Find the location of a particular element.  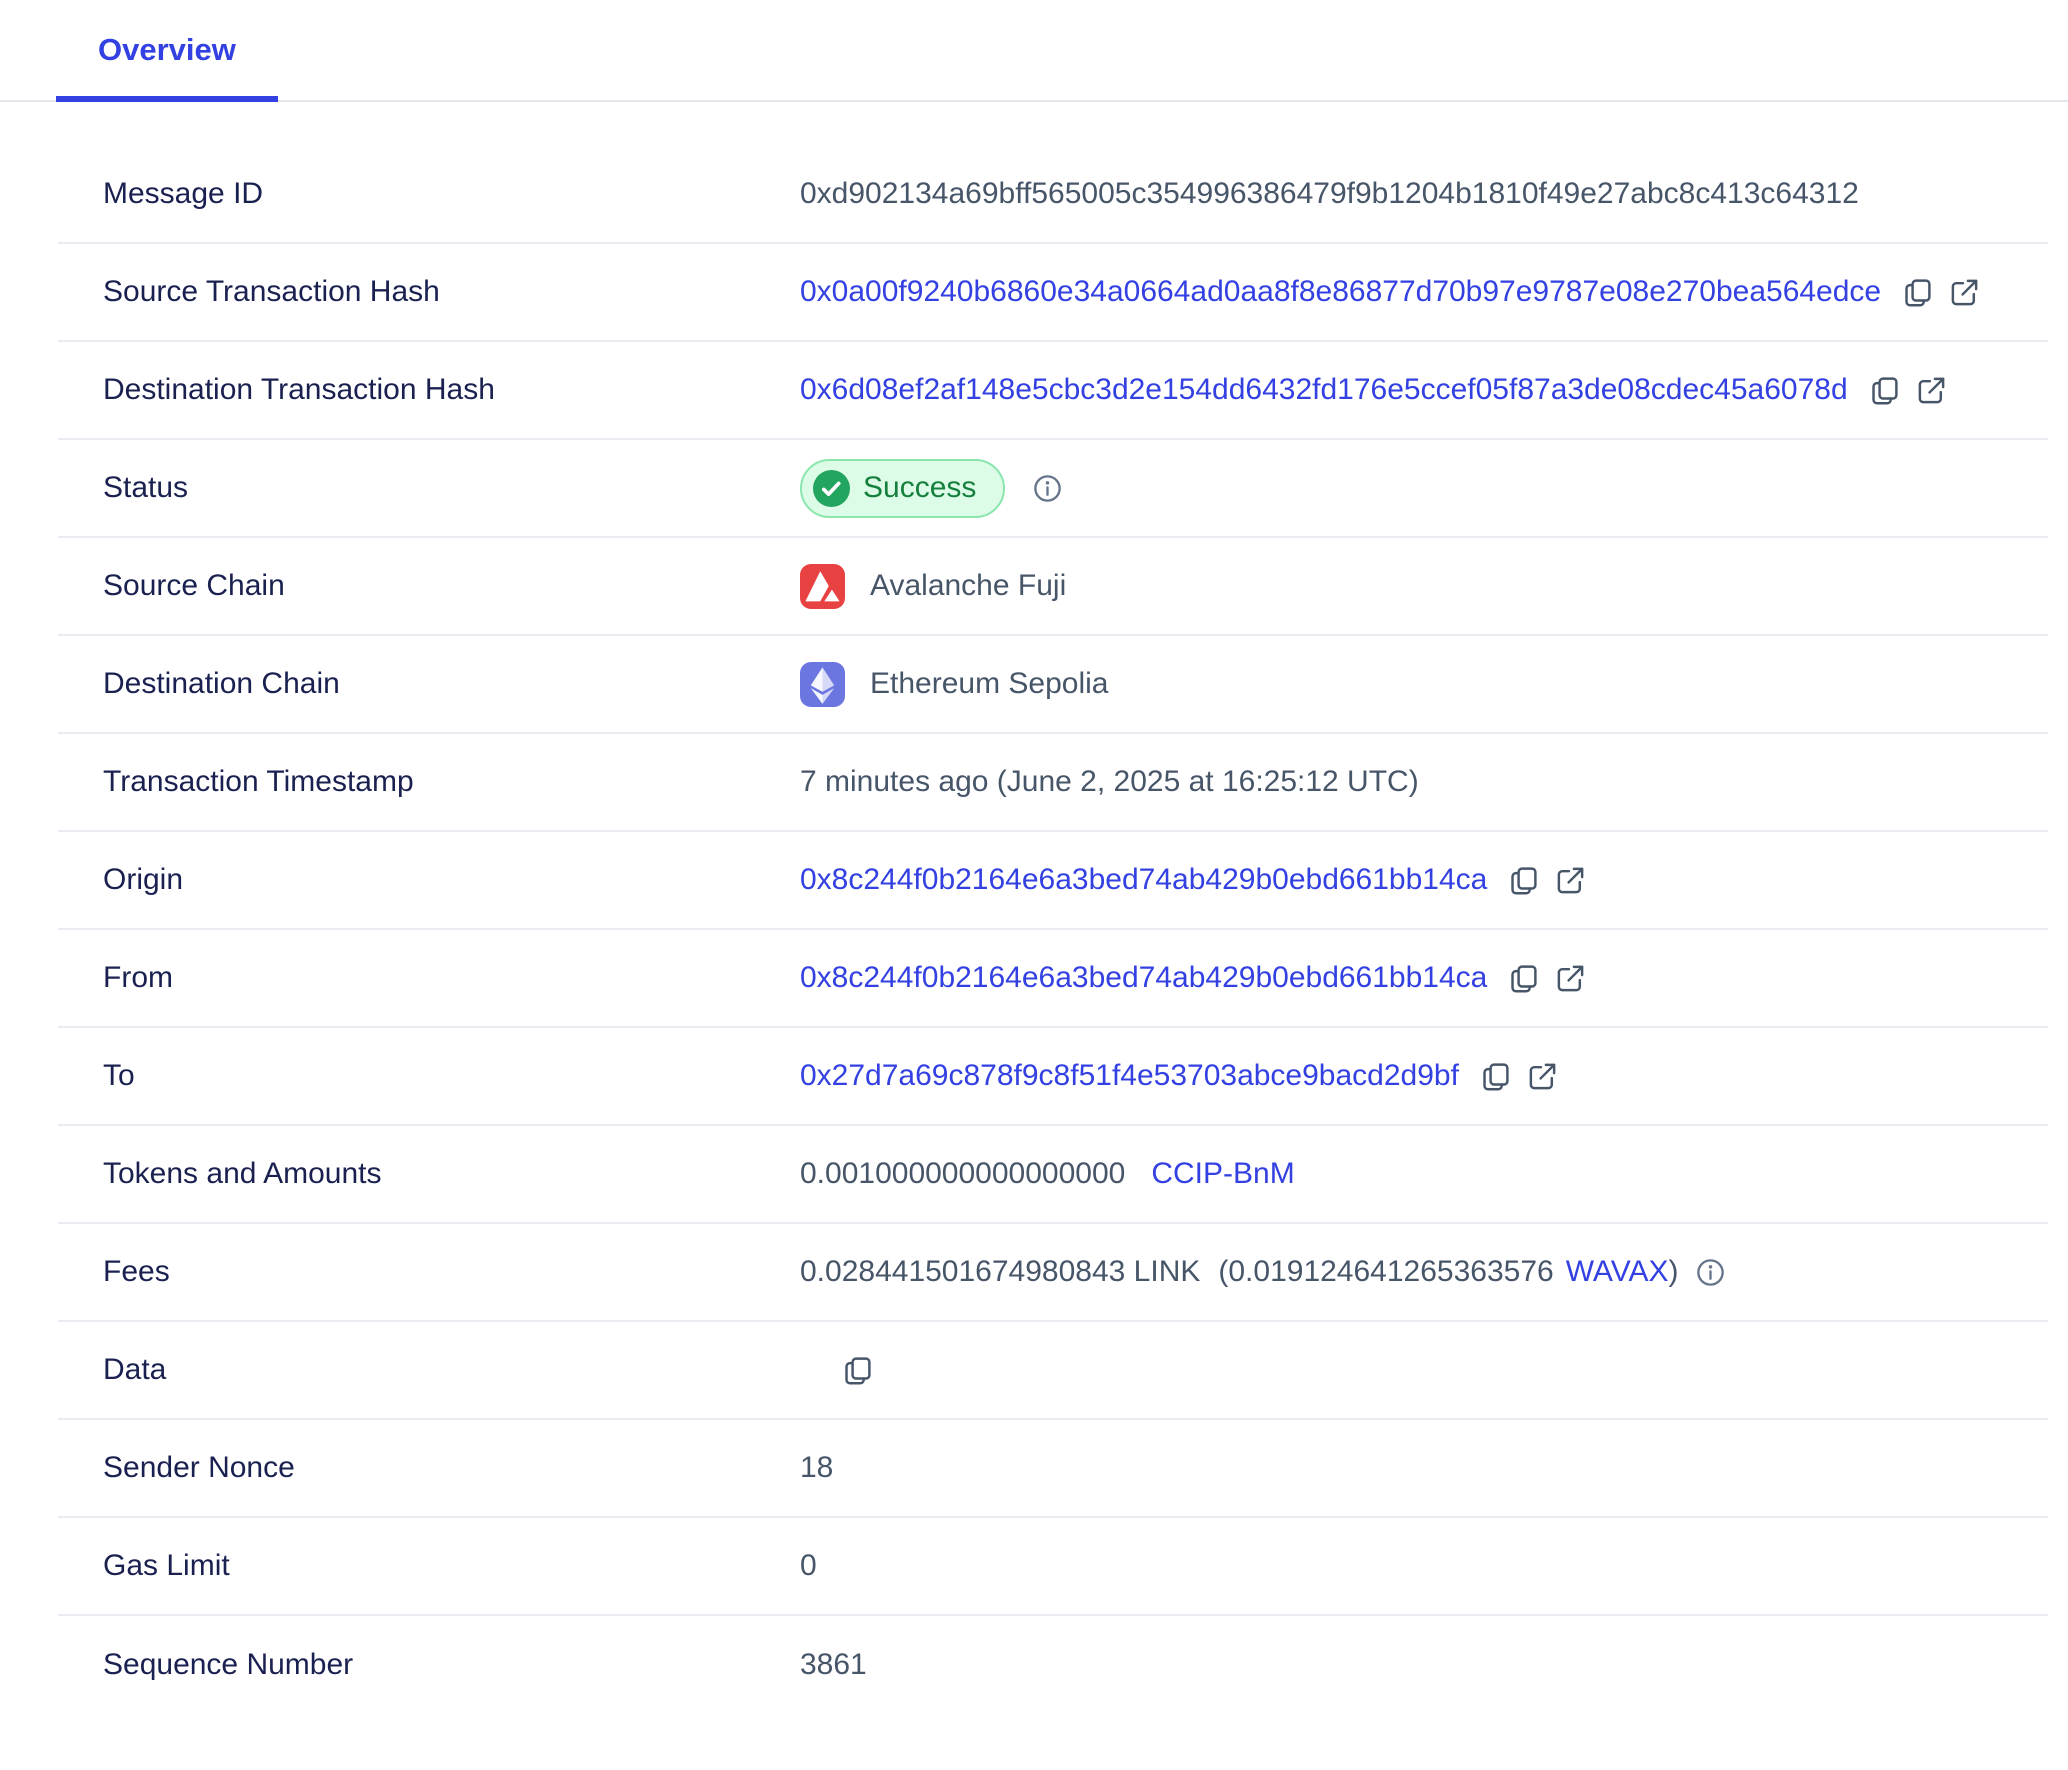

row-data: Data is located at coordinates (1053, 1371).